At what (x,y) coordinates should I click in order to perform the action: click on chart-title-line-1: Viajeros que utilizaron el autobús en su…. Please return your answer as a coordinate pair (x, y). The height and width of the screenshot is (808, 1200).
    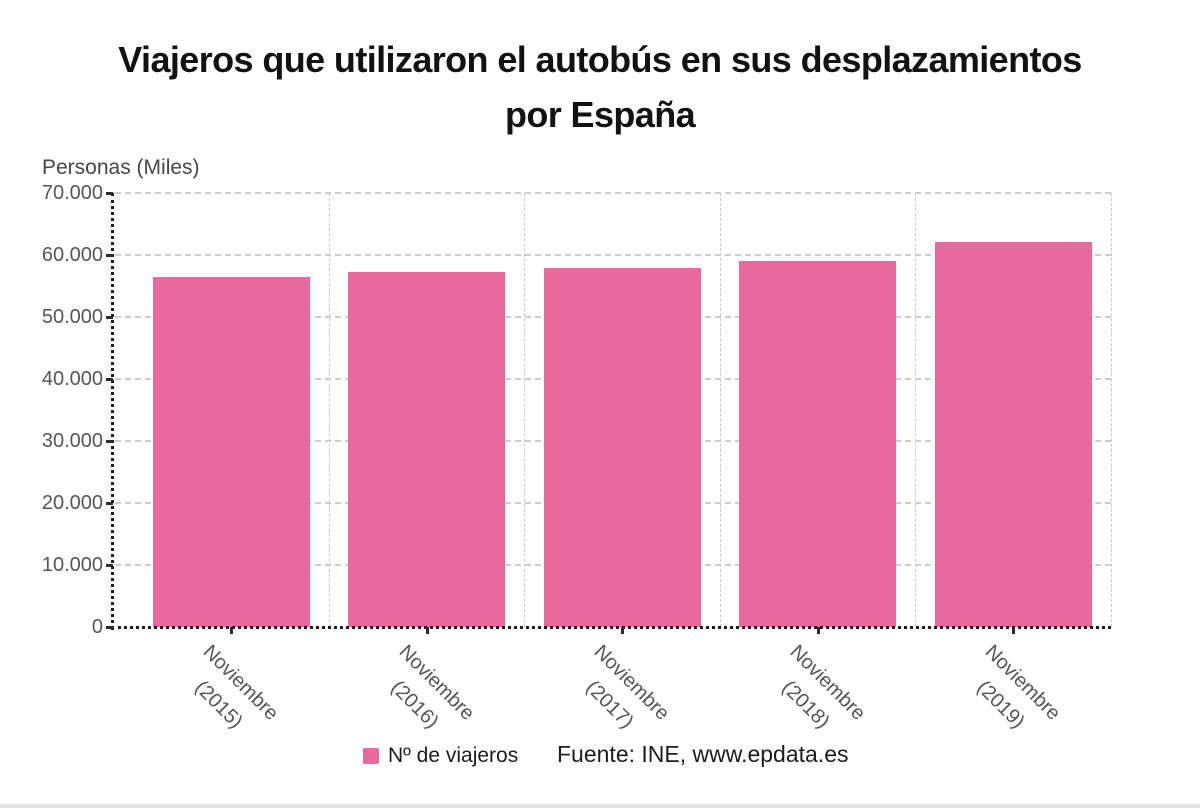
    Looking at the image, I should click on (600, 59).